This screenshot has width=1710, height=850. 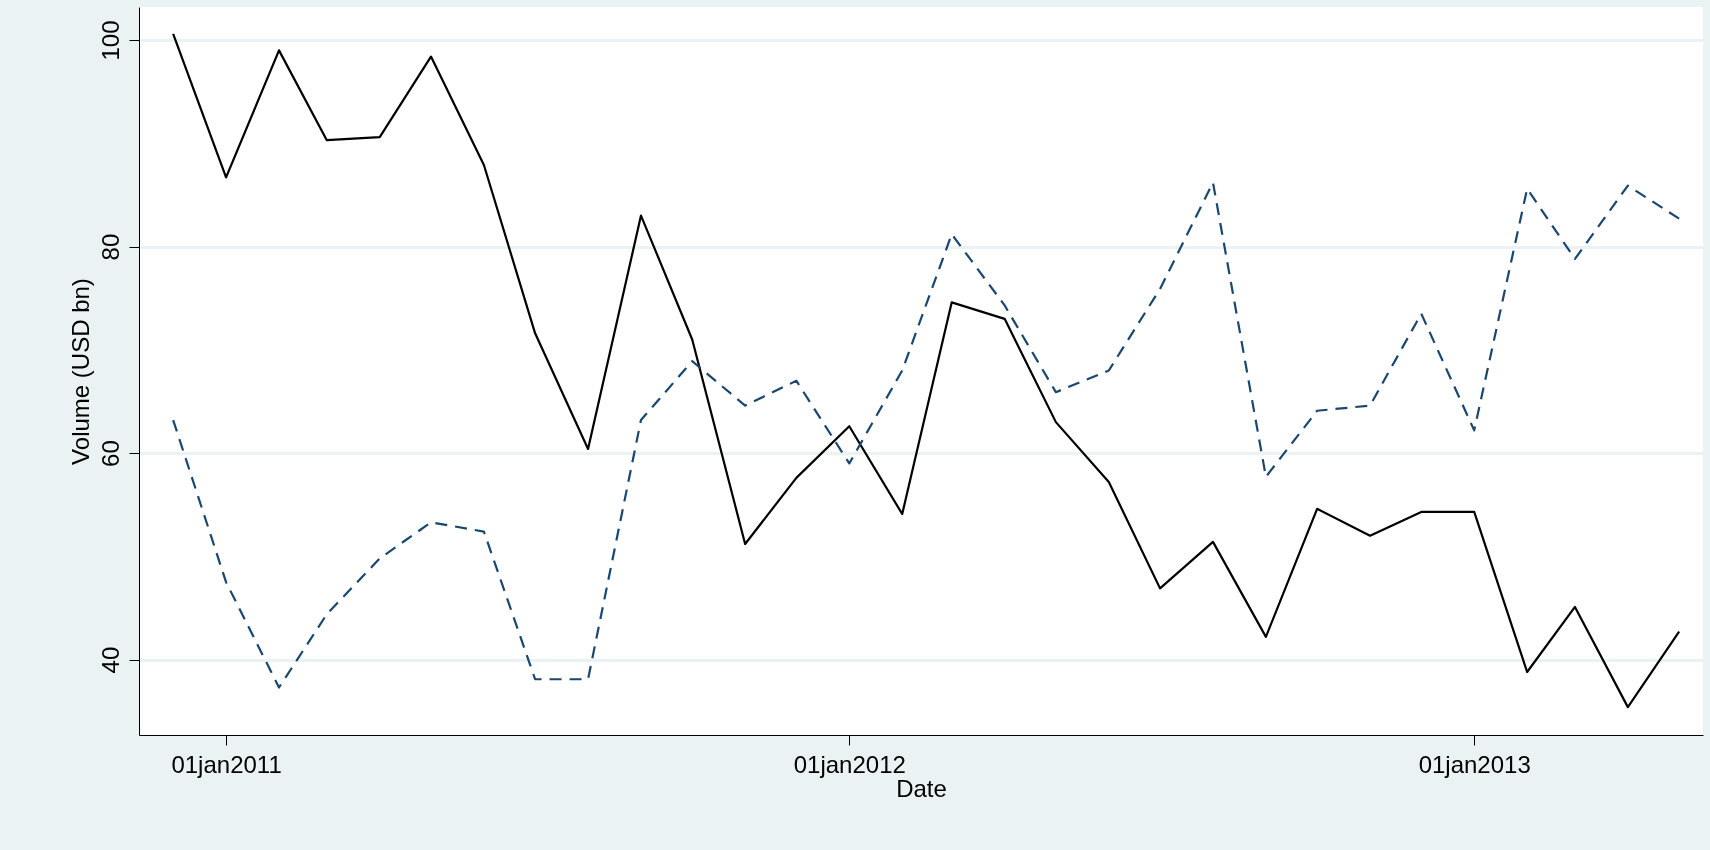 What do you see at coordinates (1474, 764) in the screenshot?
I see `x-tick-label: 01jan2013` at bounding box center [1474, 764].